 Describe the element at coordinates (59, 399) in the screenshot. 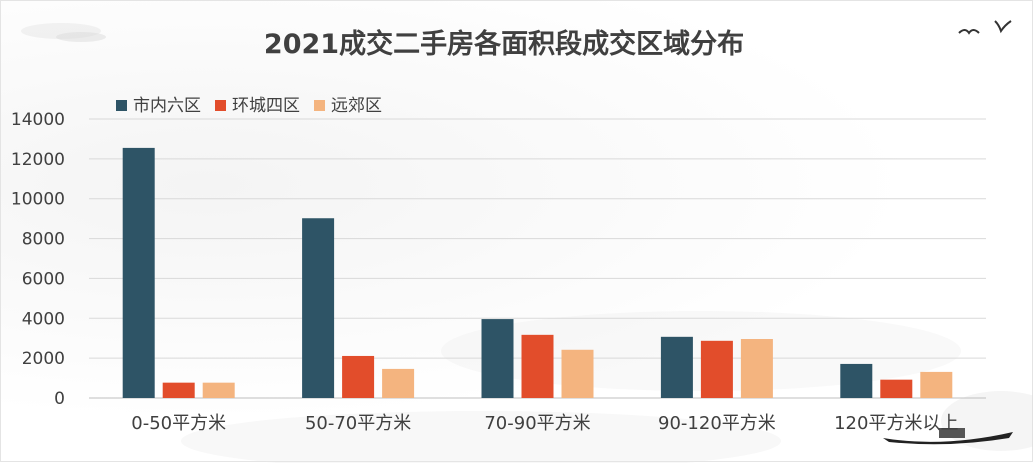

I see `y-tick-label: 0` at that location.